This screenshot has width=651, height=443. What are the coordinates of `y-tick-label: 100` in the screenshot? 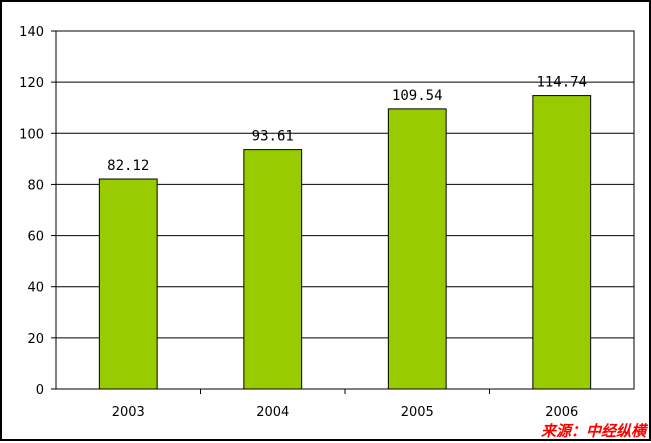 It's located at (31, 134).